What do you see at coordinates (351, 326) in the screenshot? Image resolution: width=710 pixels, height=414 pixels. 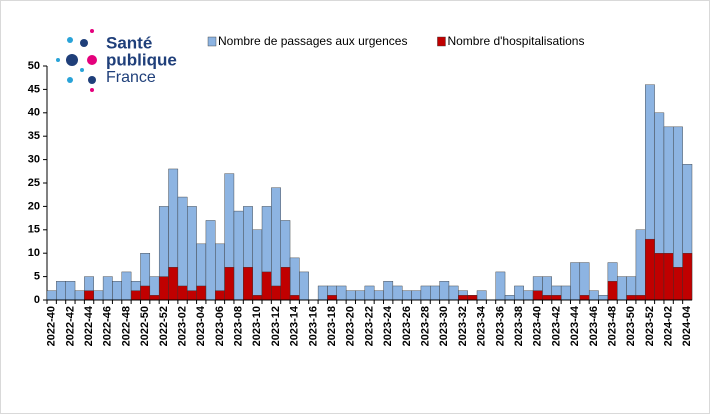 I see `x-tick-label: 2023-20` at bounding box center [351, 326].